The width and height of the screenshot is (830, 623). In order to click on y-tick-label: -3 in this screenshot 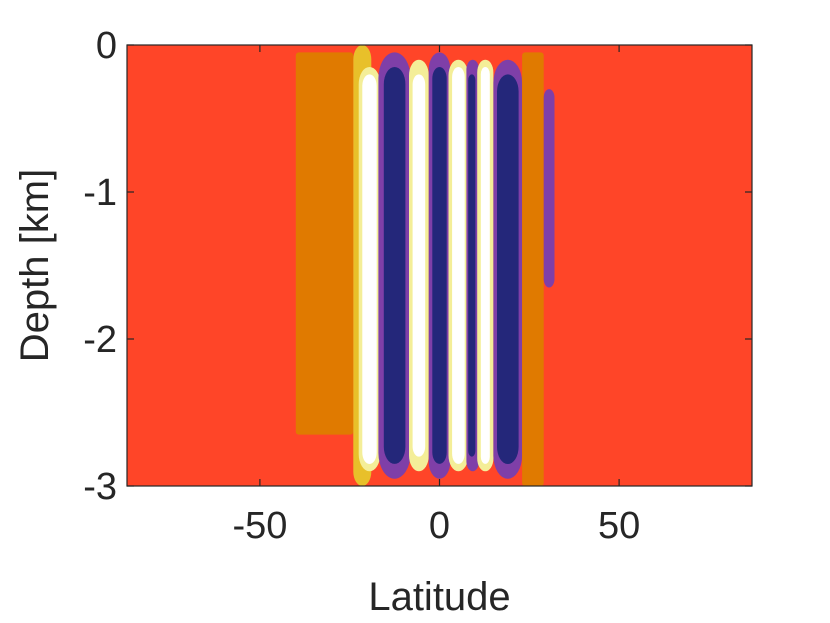, I will do `click(100, 487)`.